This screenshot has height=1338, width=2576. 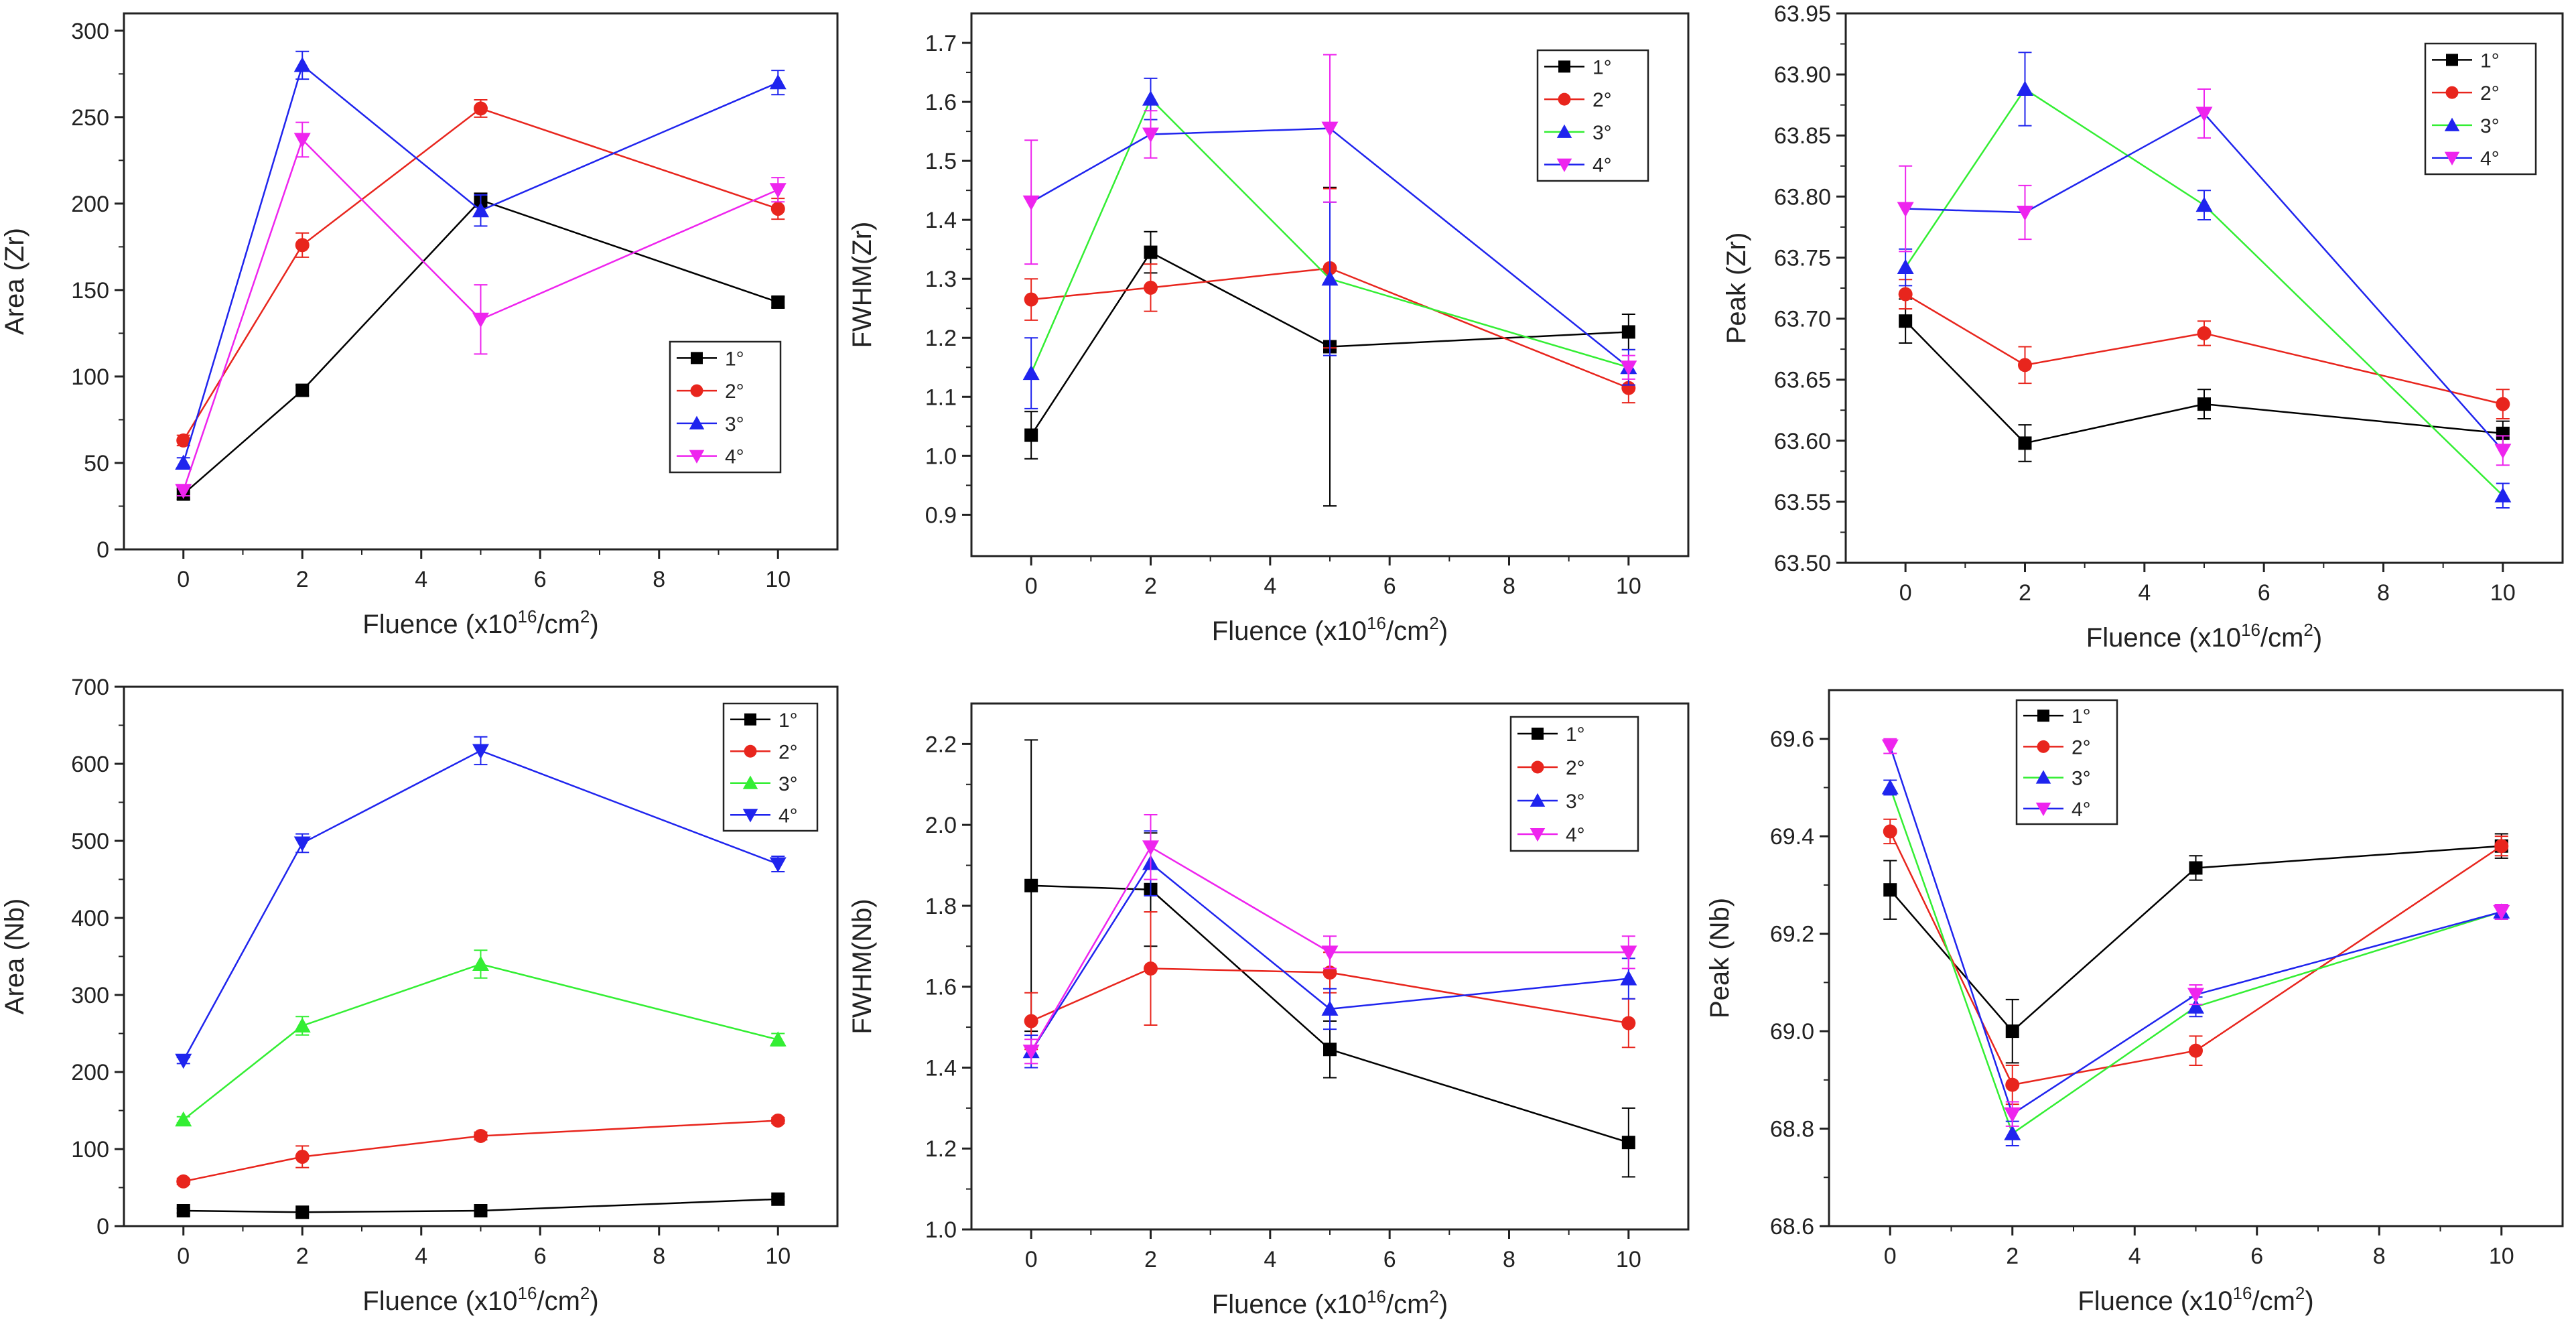 What do you see at coordinates (1803, 563) in the screenshot?
I see `y-tick-label: 63.50` at bounding box center [1803, 563].